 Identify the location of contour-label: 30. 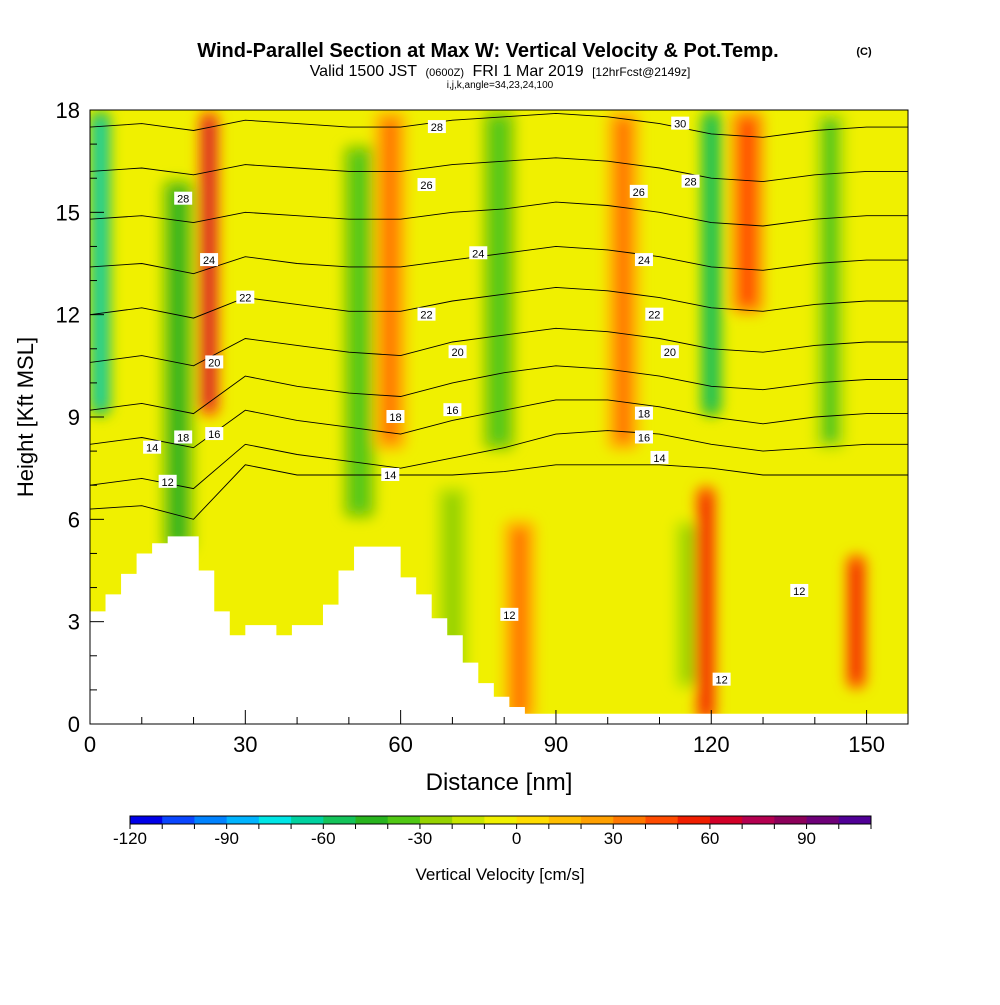
(680, 123).